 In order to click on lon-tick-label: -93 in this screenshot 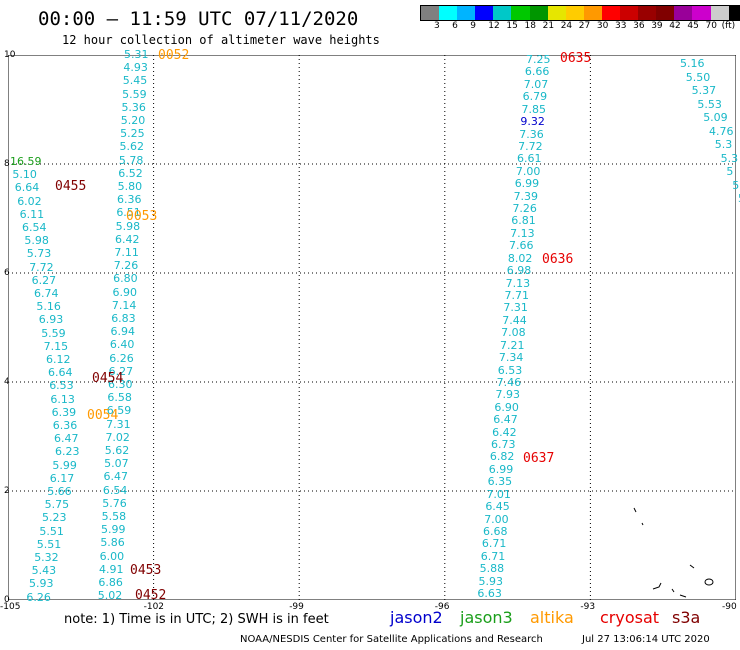, I will do `click(588, 607)`.